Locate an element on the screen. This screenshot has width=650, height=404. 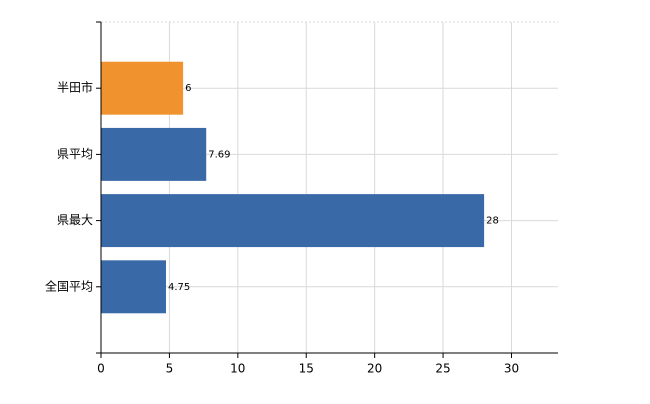
x-tick-label: 30 is located at coordinates (511, 369).